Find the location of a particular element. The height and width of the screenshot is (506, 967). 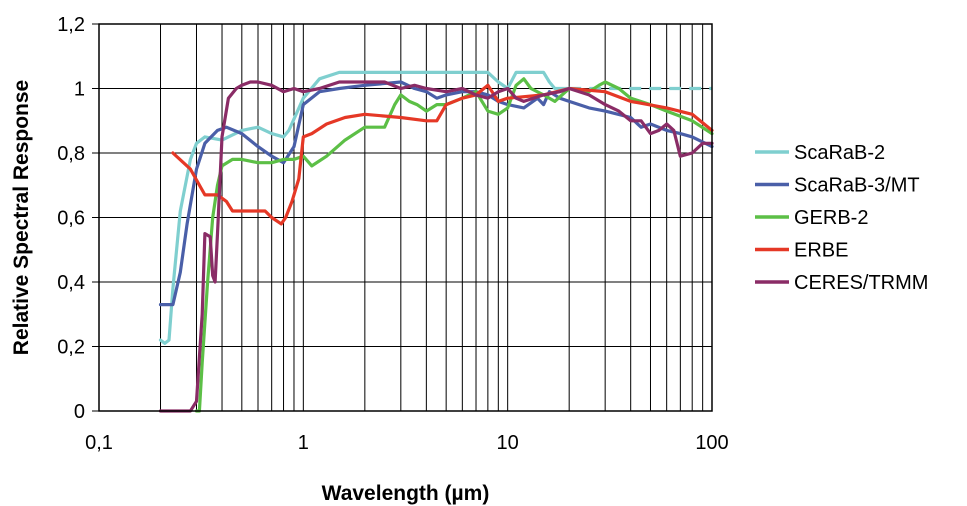

legend: ScaRaB-2 ScaRaB-3/MT GERB-2 ERBE CERES/TRMM is located at coordinates (841, 218).